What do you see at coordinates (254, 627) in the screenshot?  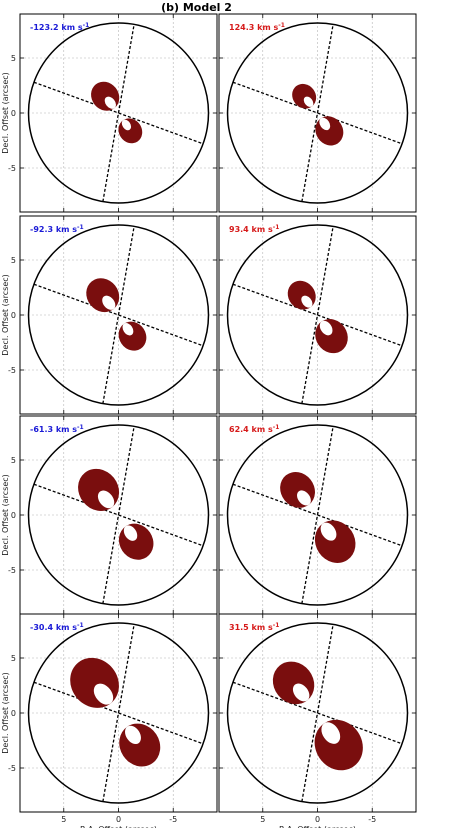 I see `velocity-label: 31.5 km s-1` at bounding box center [254, 627].